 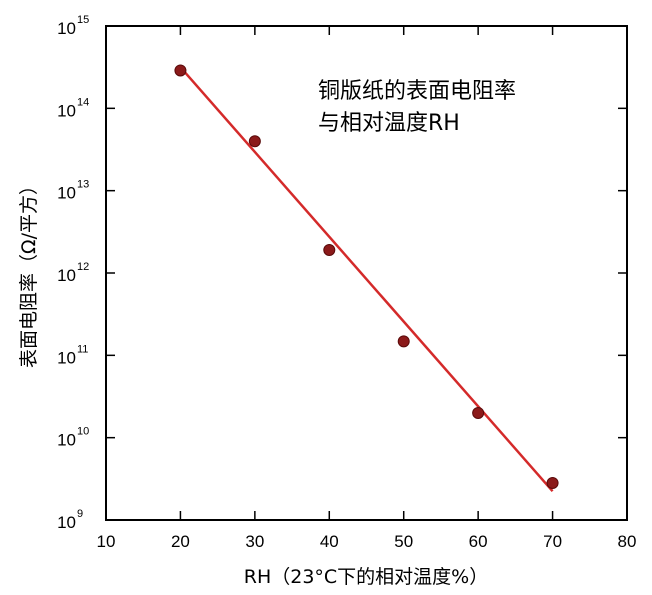 What do you see at coordinates (403, 541) in the screenshot?
I see `x-tick-label: 50` at bounding box center [403, 541].